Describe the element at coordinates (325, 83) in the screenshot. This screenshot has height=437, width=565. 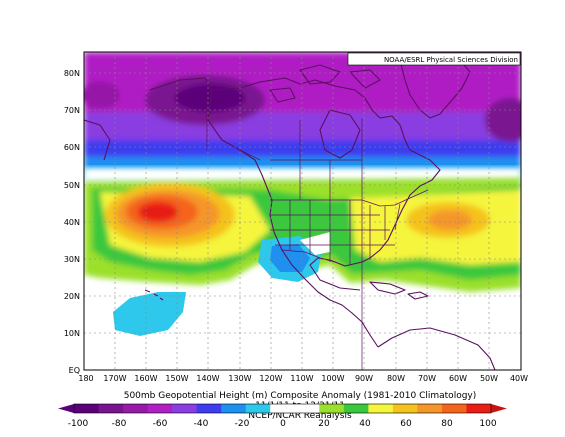
I see `coast-islands` at that location.